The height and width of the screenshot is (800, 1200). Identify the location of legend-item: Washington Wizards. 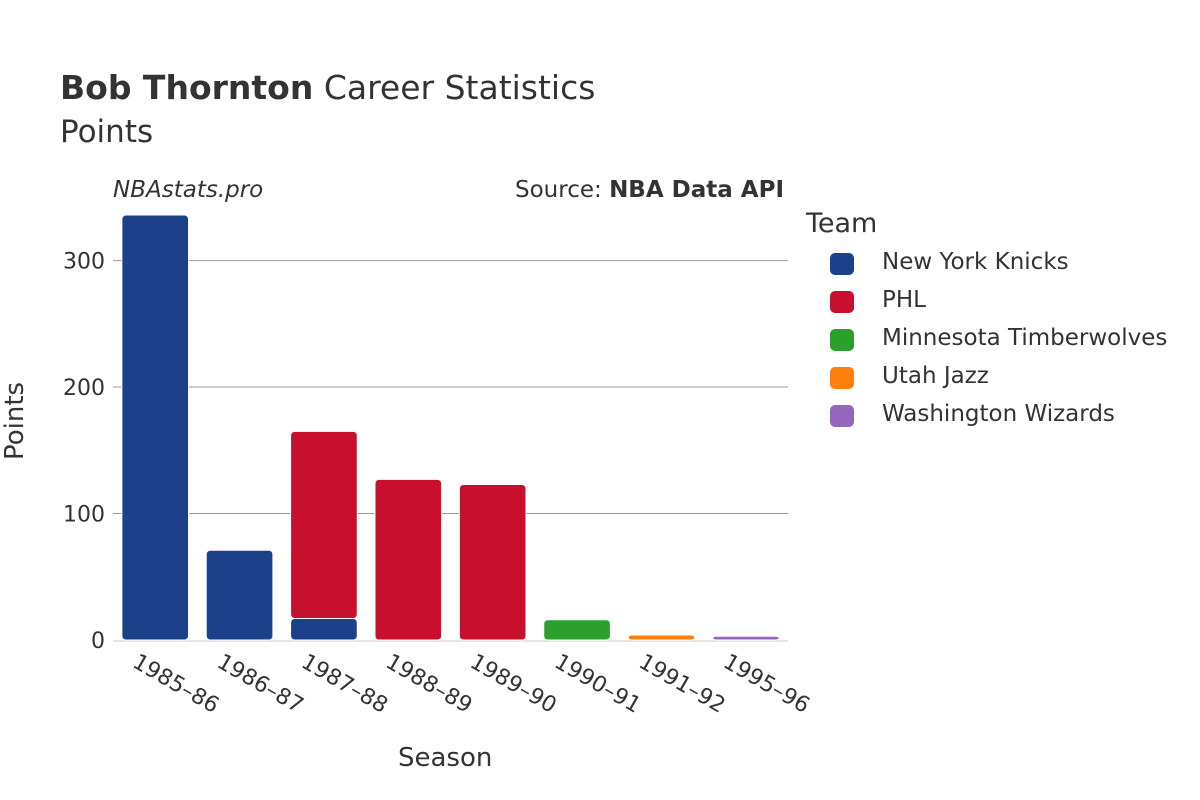
(960, 416).